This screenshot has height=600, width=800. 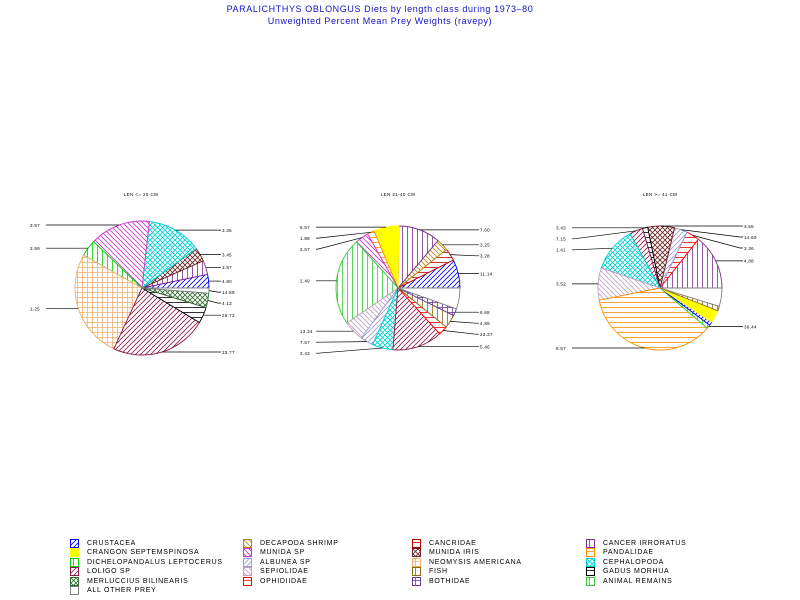 What do you see at coordinates (627, 572) in the screenshot?
I see `legend-item-gadus-morhua: GADUS MORHUA` at bounding box center [627, 572].